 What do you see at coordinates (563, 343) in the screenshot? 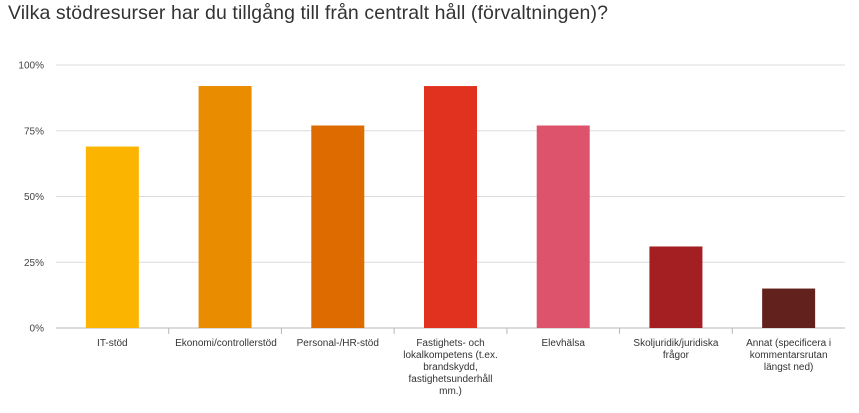
I see `x-tick-label: Elevhälsa` at bounding box center [563, 343].